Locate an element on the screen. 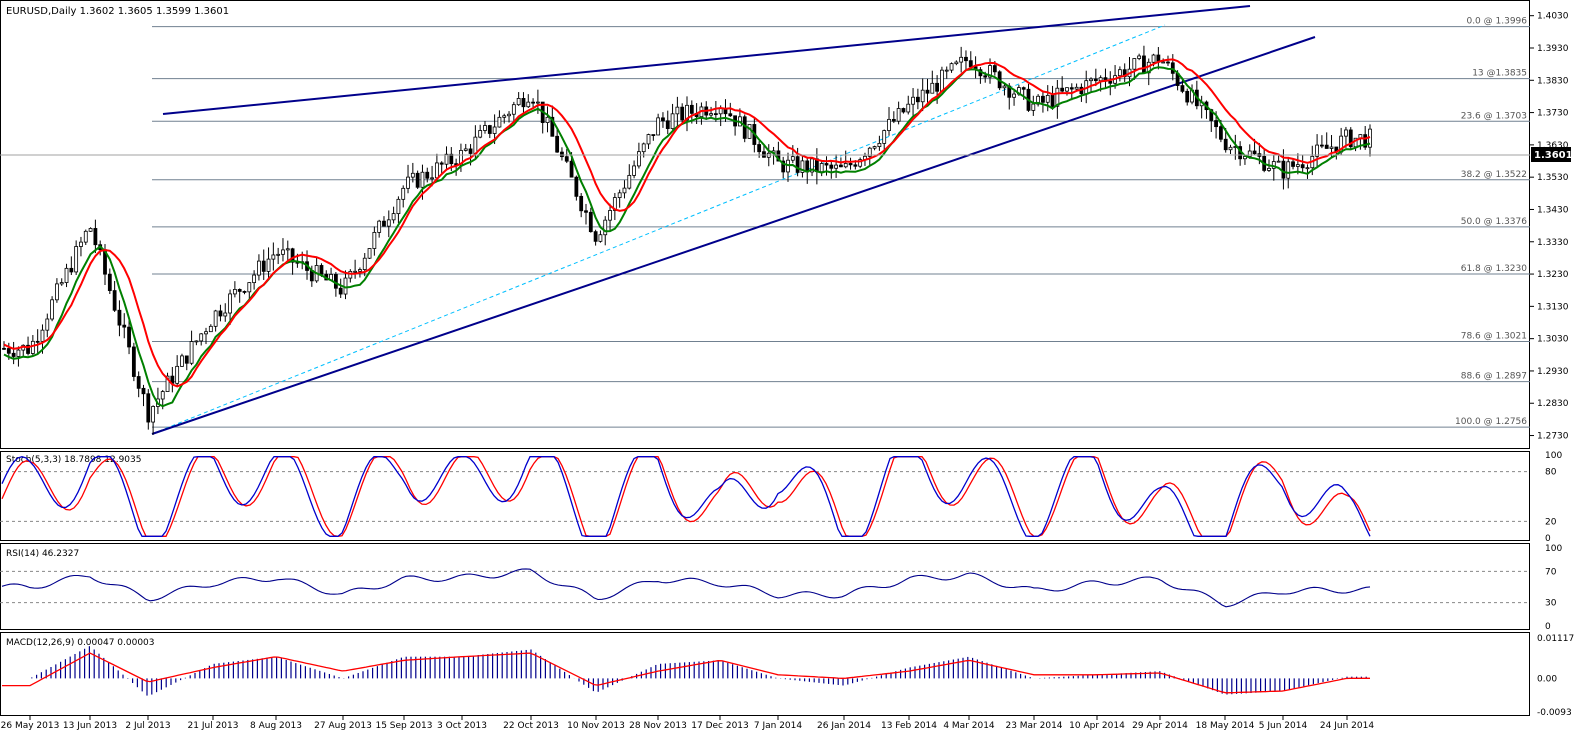 This screenshot has width=1596, height=745. time-tick-label: 13 Feb 2014 is located at coordinates (909, 726).